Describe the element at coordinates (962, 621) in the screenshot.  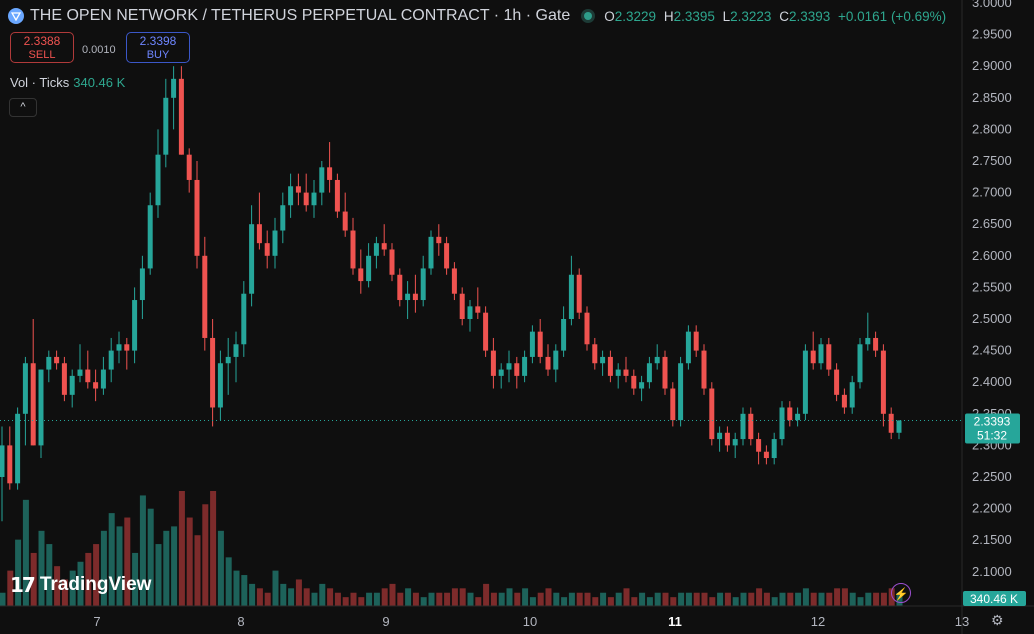
I see `time-tick-label: 13` at that location.